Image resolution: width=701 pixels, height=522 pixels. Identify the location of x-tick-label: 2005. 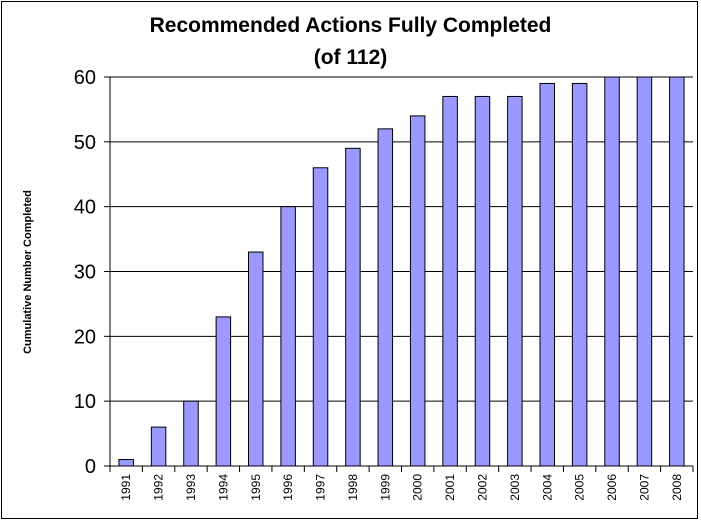
(580, 487).